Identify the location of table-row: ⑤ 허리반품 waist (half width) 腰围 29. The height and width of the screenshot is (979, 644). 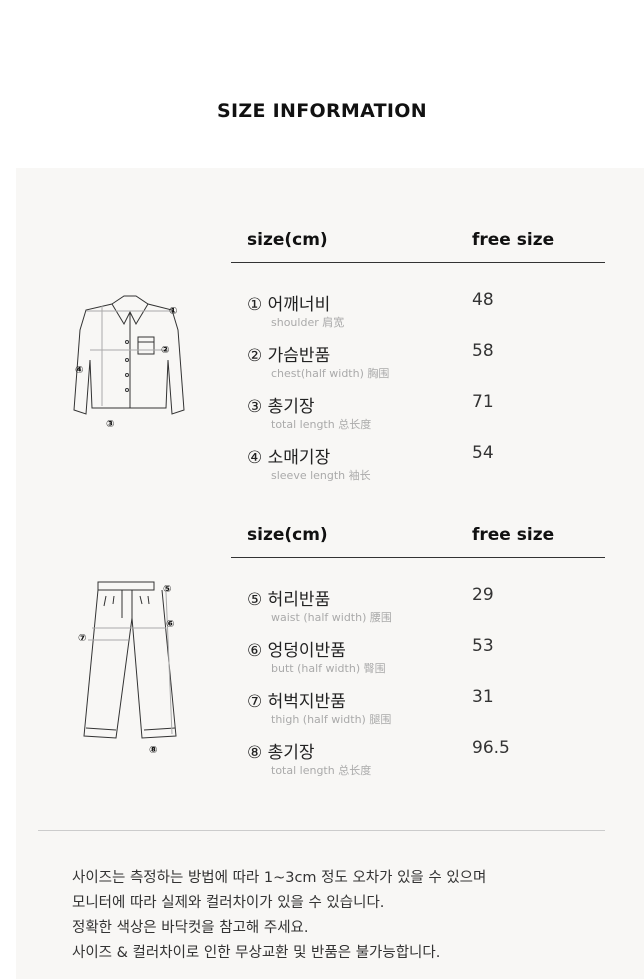
(418, 598).